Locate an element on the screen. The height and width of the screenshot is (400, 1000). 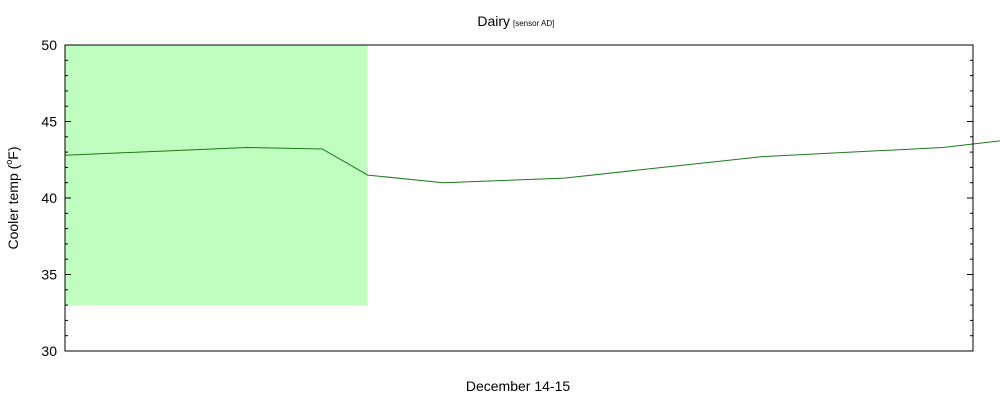
chart-title: Dairy is located at coordinates (493, 21).